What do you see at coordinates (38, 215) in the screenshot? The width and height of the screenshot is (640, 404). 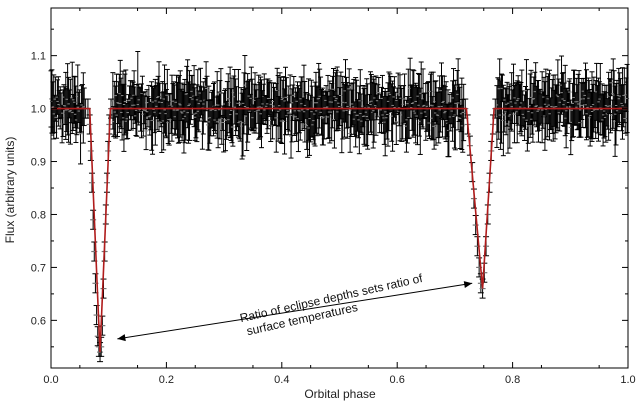 I see `y-tick-label: 0.8` at bounding box center [38, 215].